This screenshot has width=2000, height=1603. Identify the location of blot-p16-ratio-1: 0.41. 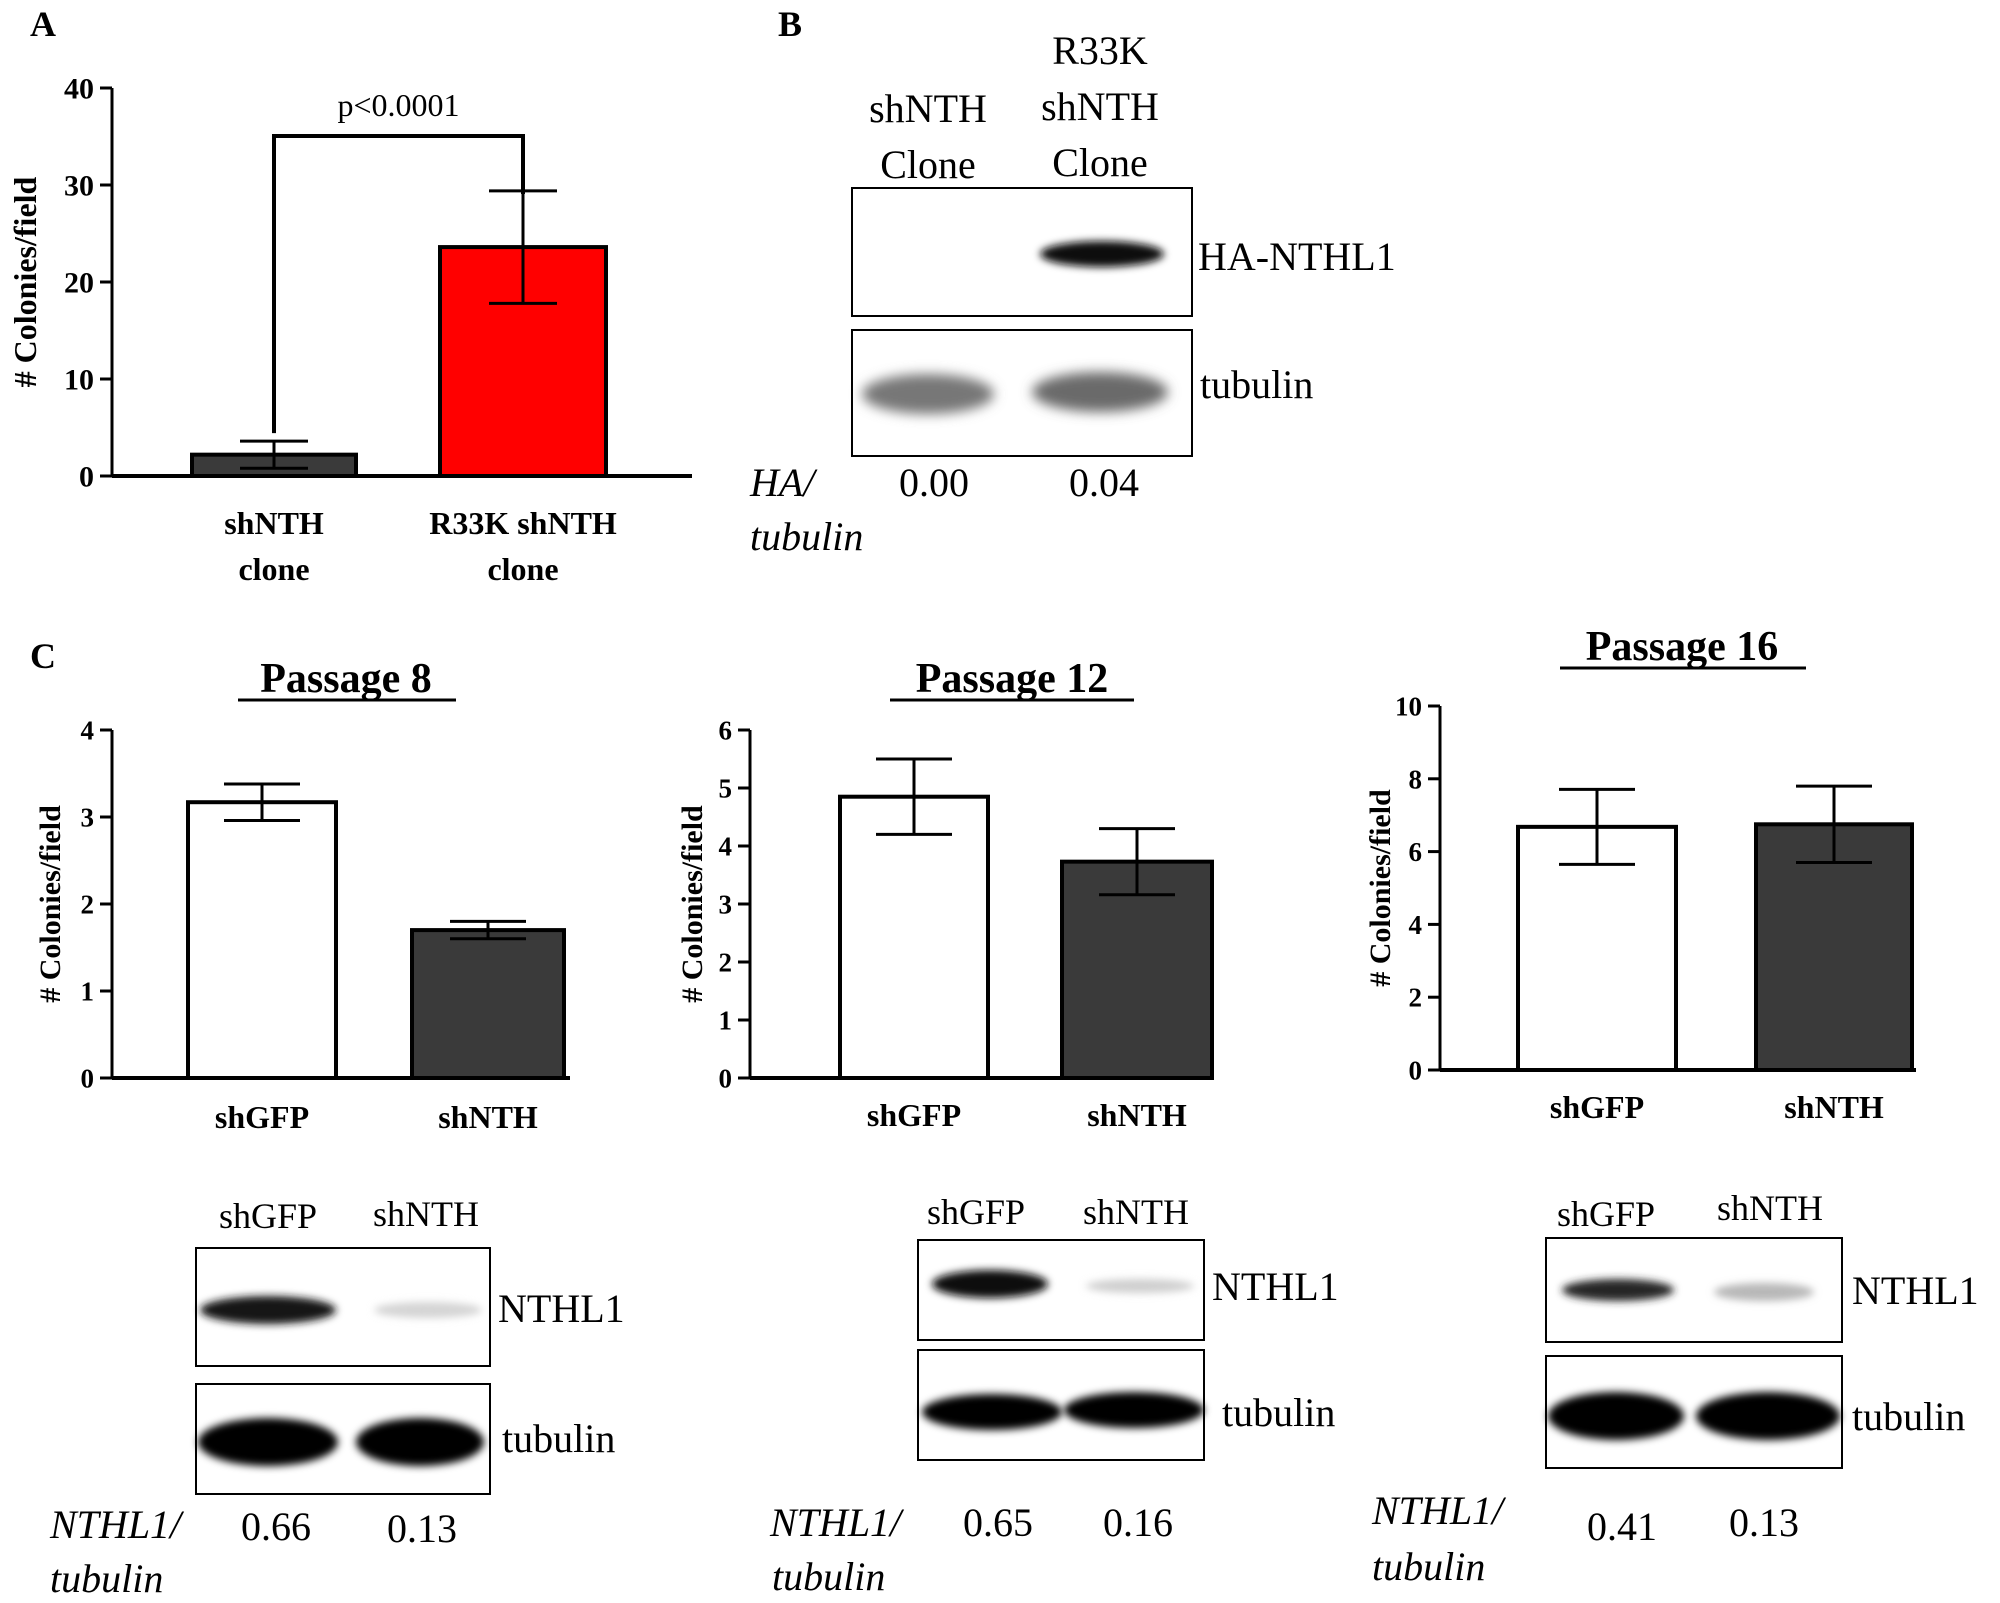
(1622, 1526).